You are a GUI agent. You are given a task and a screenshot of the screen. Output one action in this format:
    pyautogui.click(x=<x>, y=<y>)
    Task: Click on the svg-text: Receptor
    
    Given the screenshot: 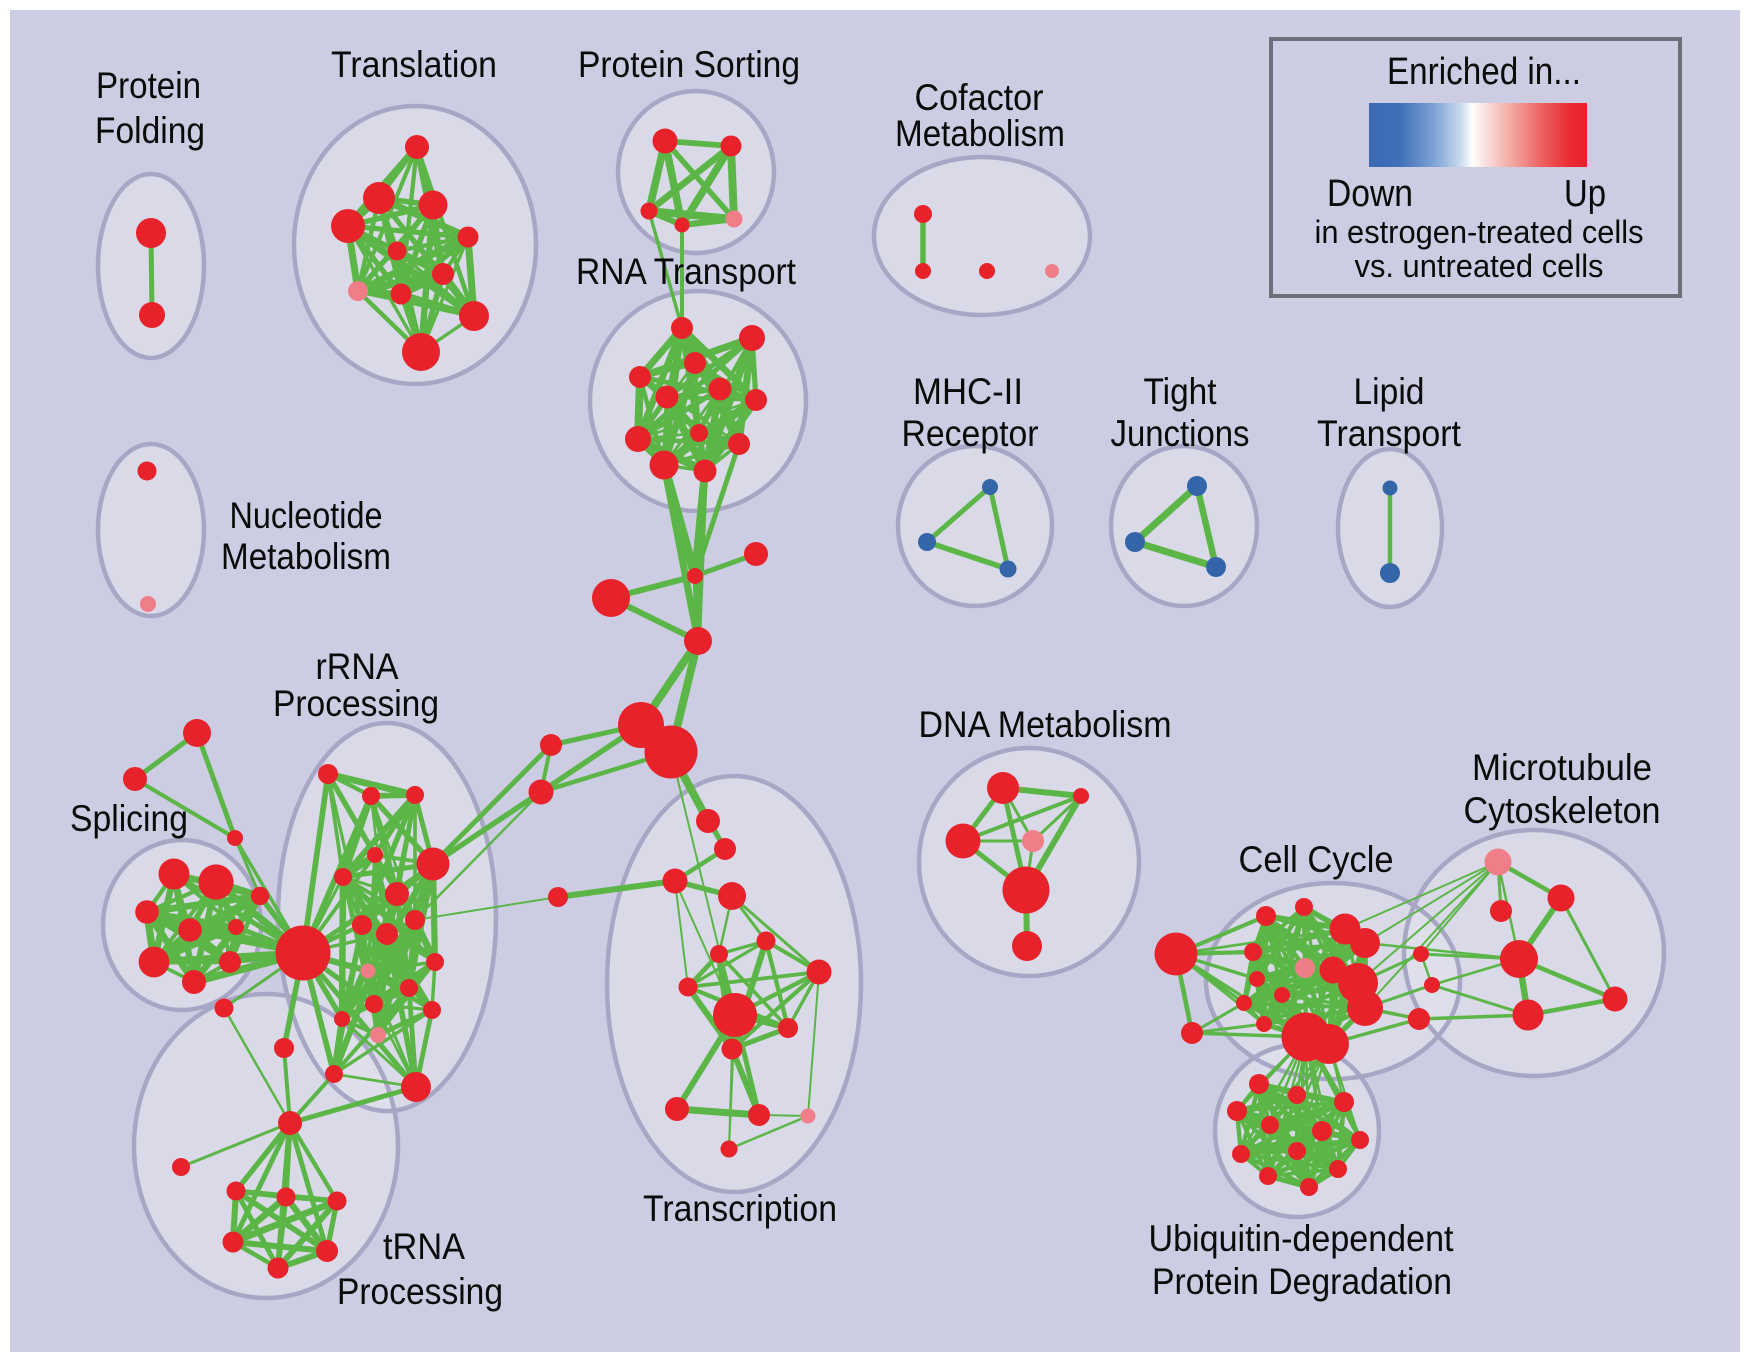 What is the action you would take?
    pyautogui.click(x=970, y=433)
    